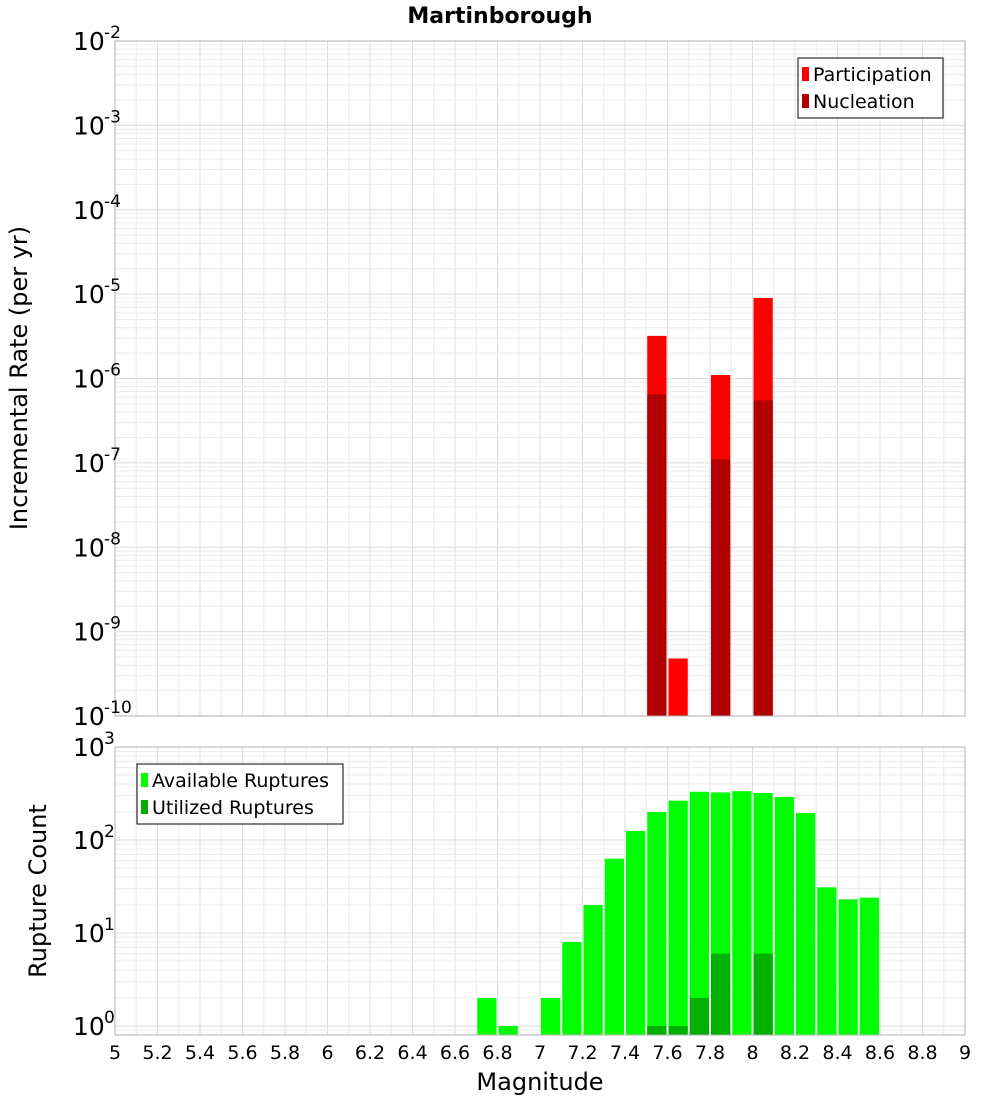 The height and width of the screenshot is (1100, 1000). I want to click on x-tick-label: 6.6, so click(455, 1053).